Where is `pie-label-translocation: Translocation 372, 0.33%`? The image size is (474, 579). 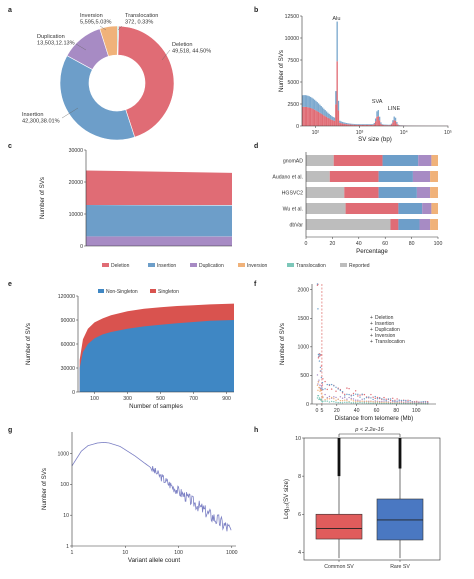
pie-label-translocation: Translocation 372, 0.33% is located at coordinates (141, 19).